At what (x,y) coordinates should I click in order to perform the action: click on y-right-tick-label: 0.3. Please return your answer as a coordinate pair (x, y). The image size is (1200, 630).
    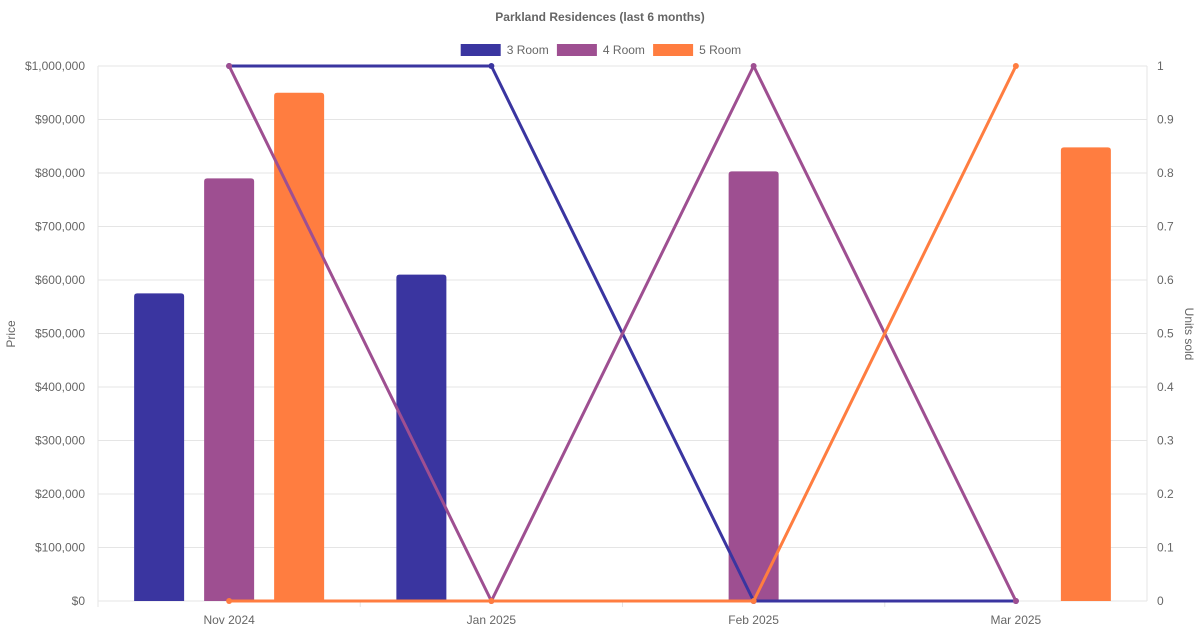
    Looking at the image, I should click on (1165, 441).